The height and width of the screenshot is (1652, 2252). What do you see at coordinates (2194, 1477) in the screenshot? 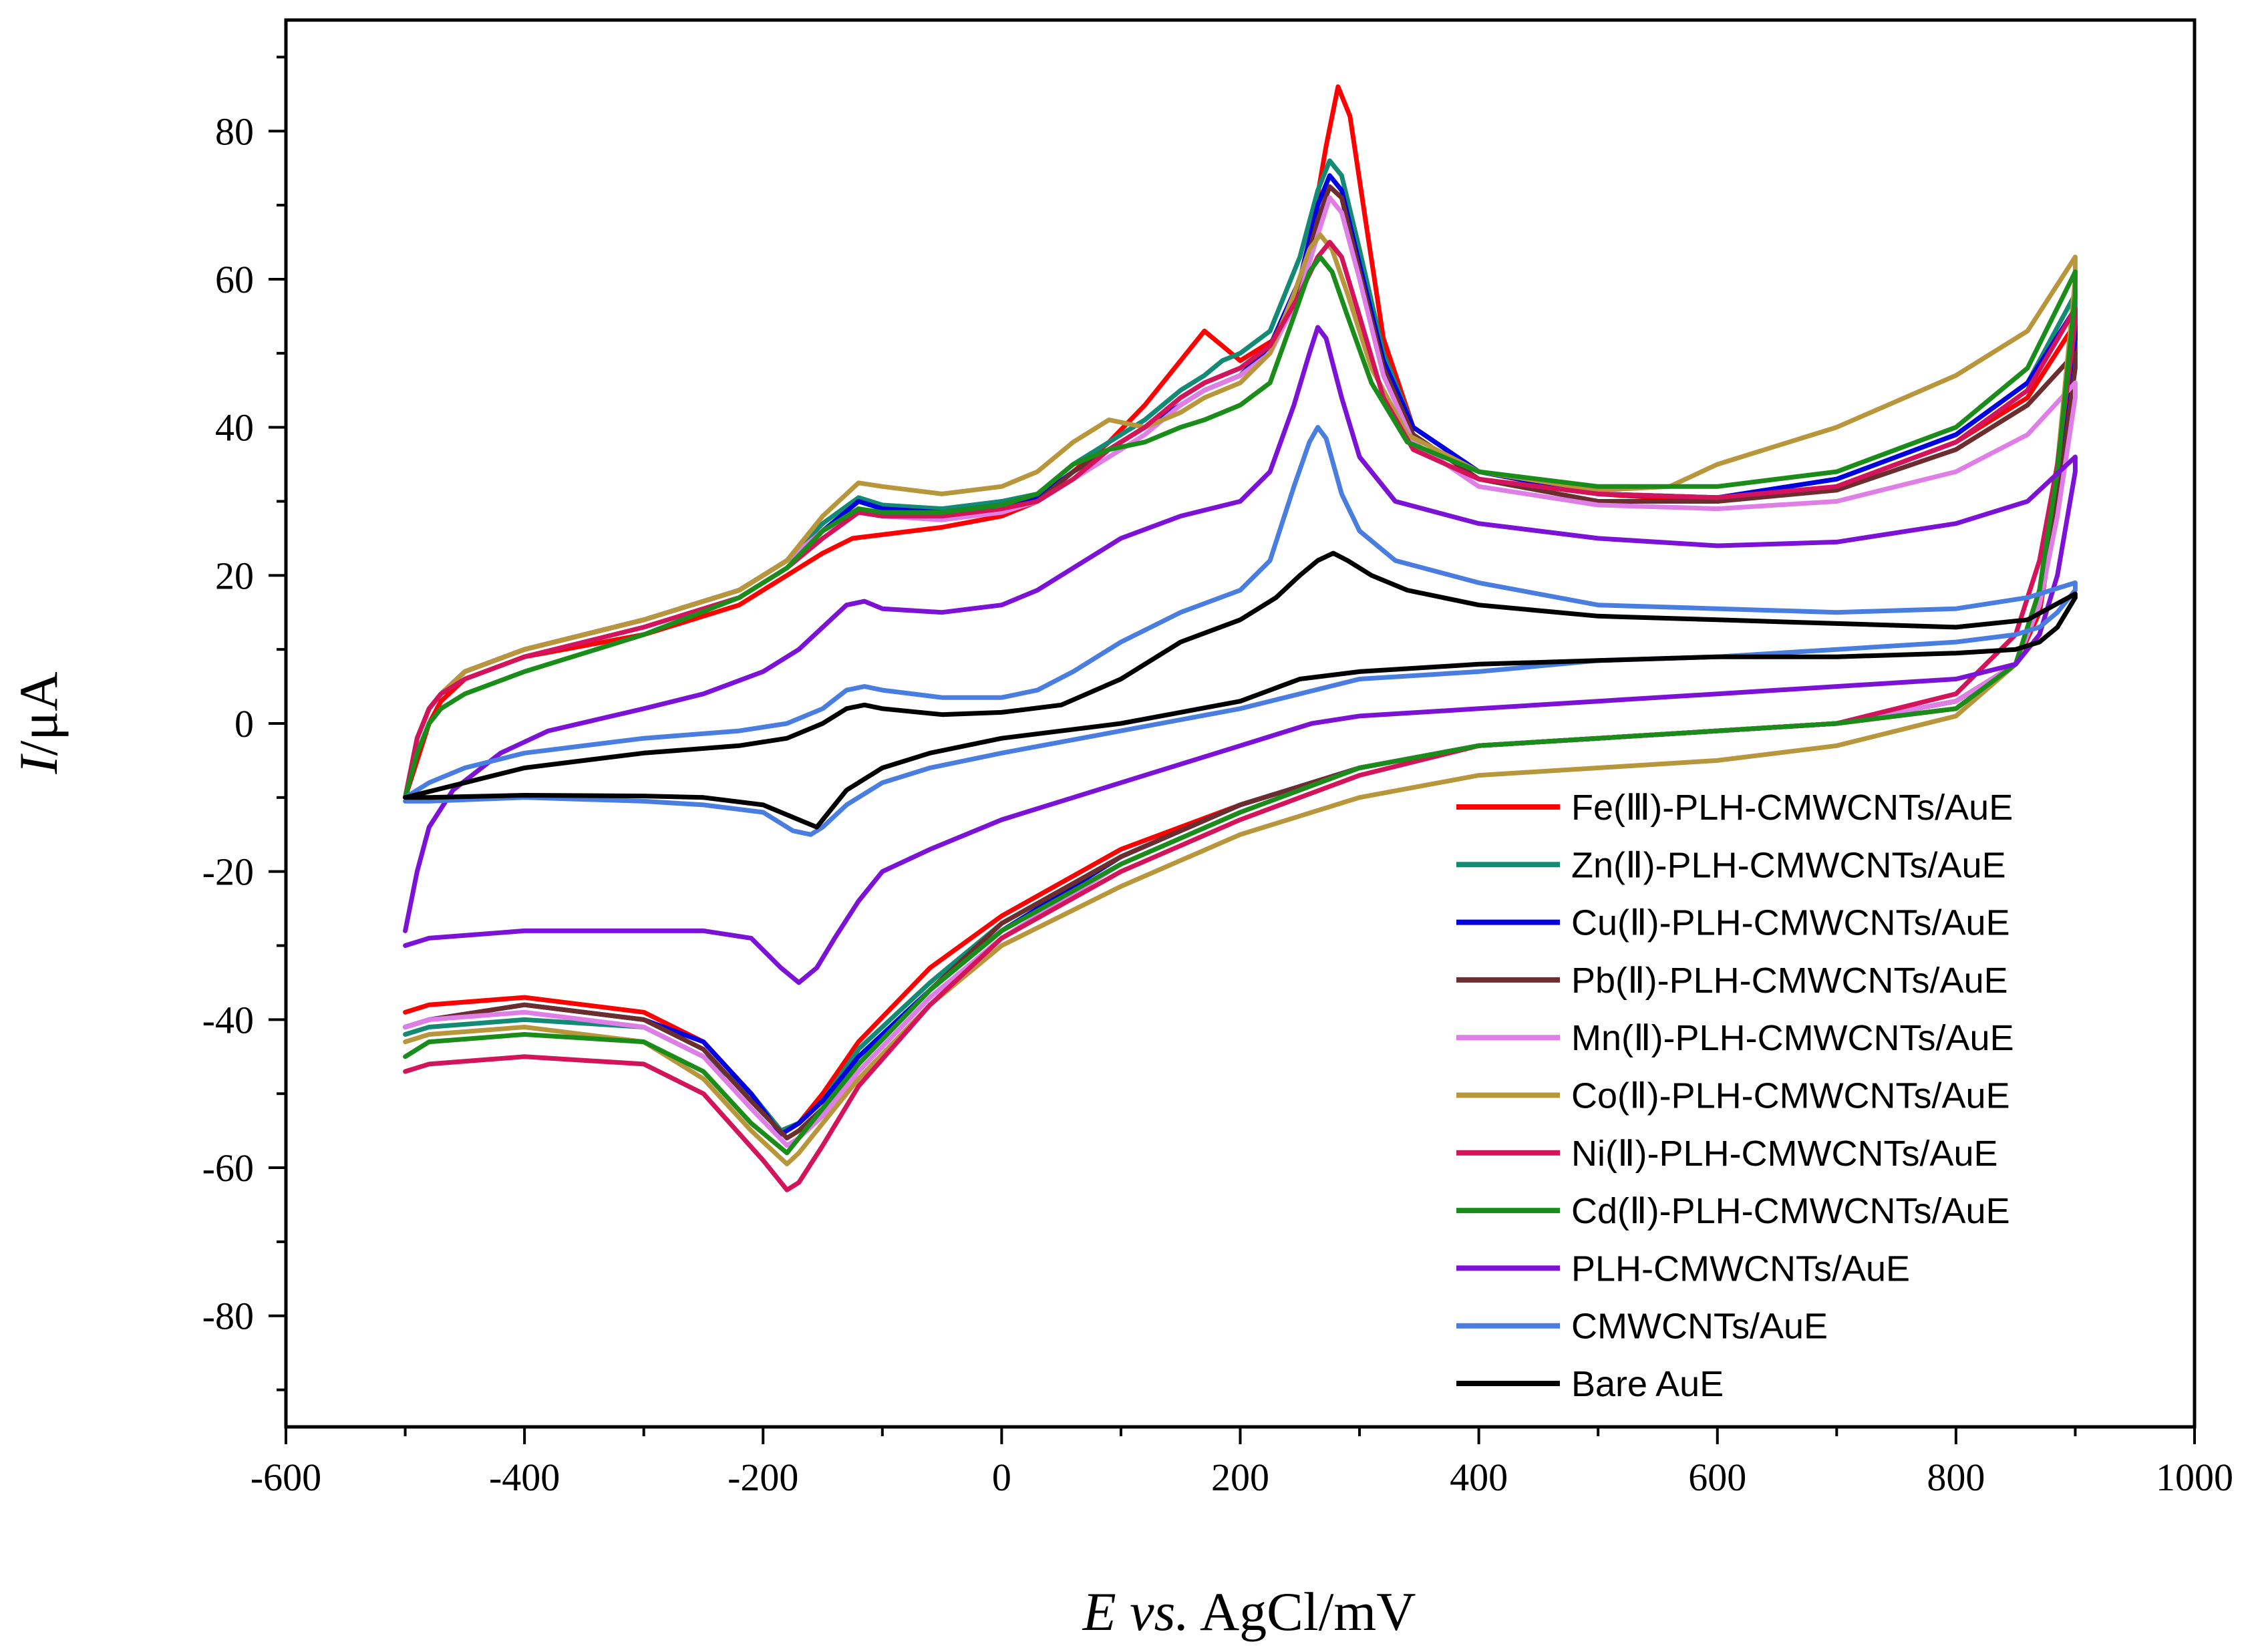
I see `x-tick-label: 1000` at bounding box center [2194, 1477].